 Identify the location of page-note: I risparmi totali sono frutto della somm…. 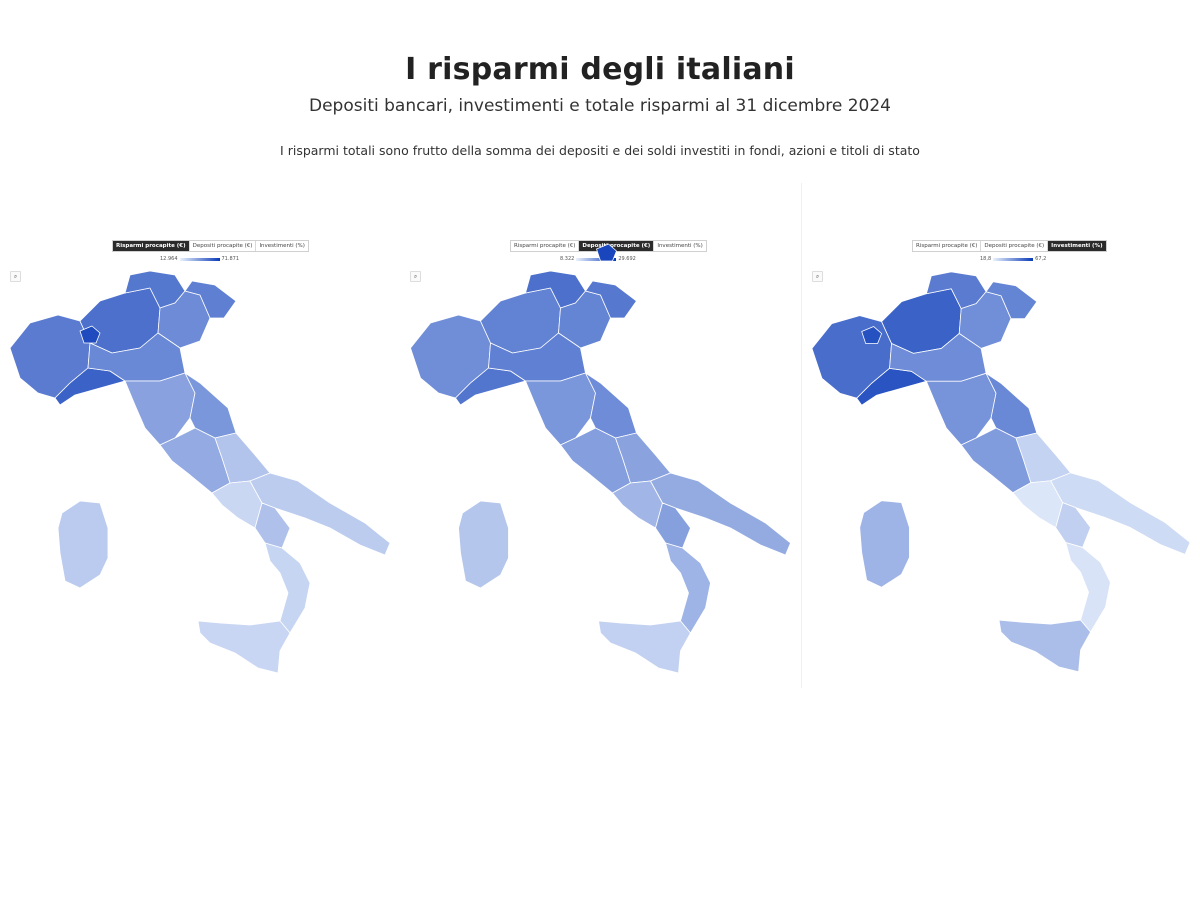
(600, 150).